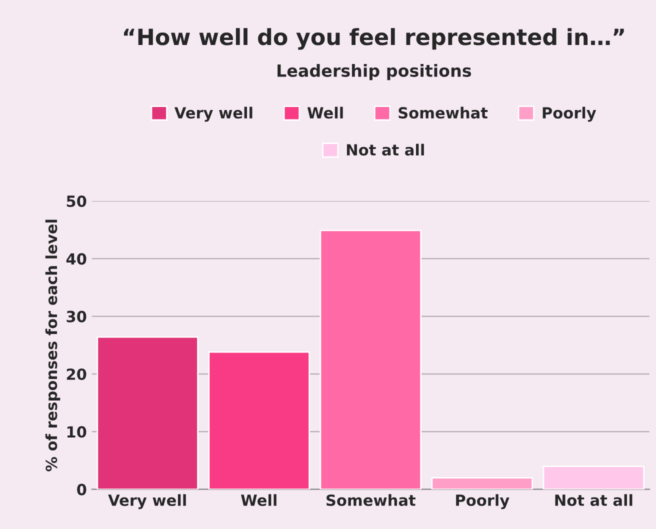 Image resolution: width=656 pixels, height=529 pixels. What do you see at coordinates (147, 502) in the screenshot?
I see `x-tick-label: Very well` at bounding box center [147, 502].